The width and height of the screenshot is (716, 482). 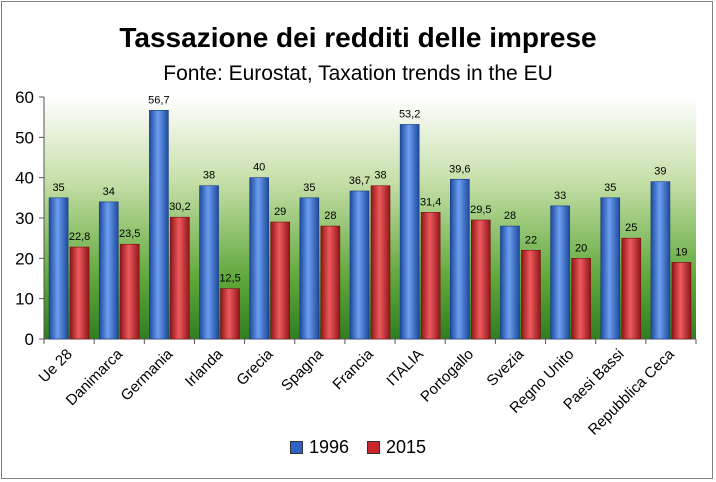 I want to click on data-label-2015: 38, so click(x=380, y=176).